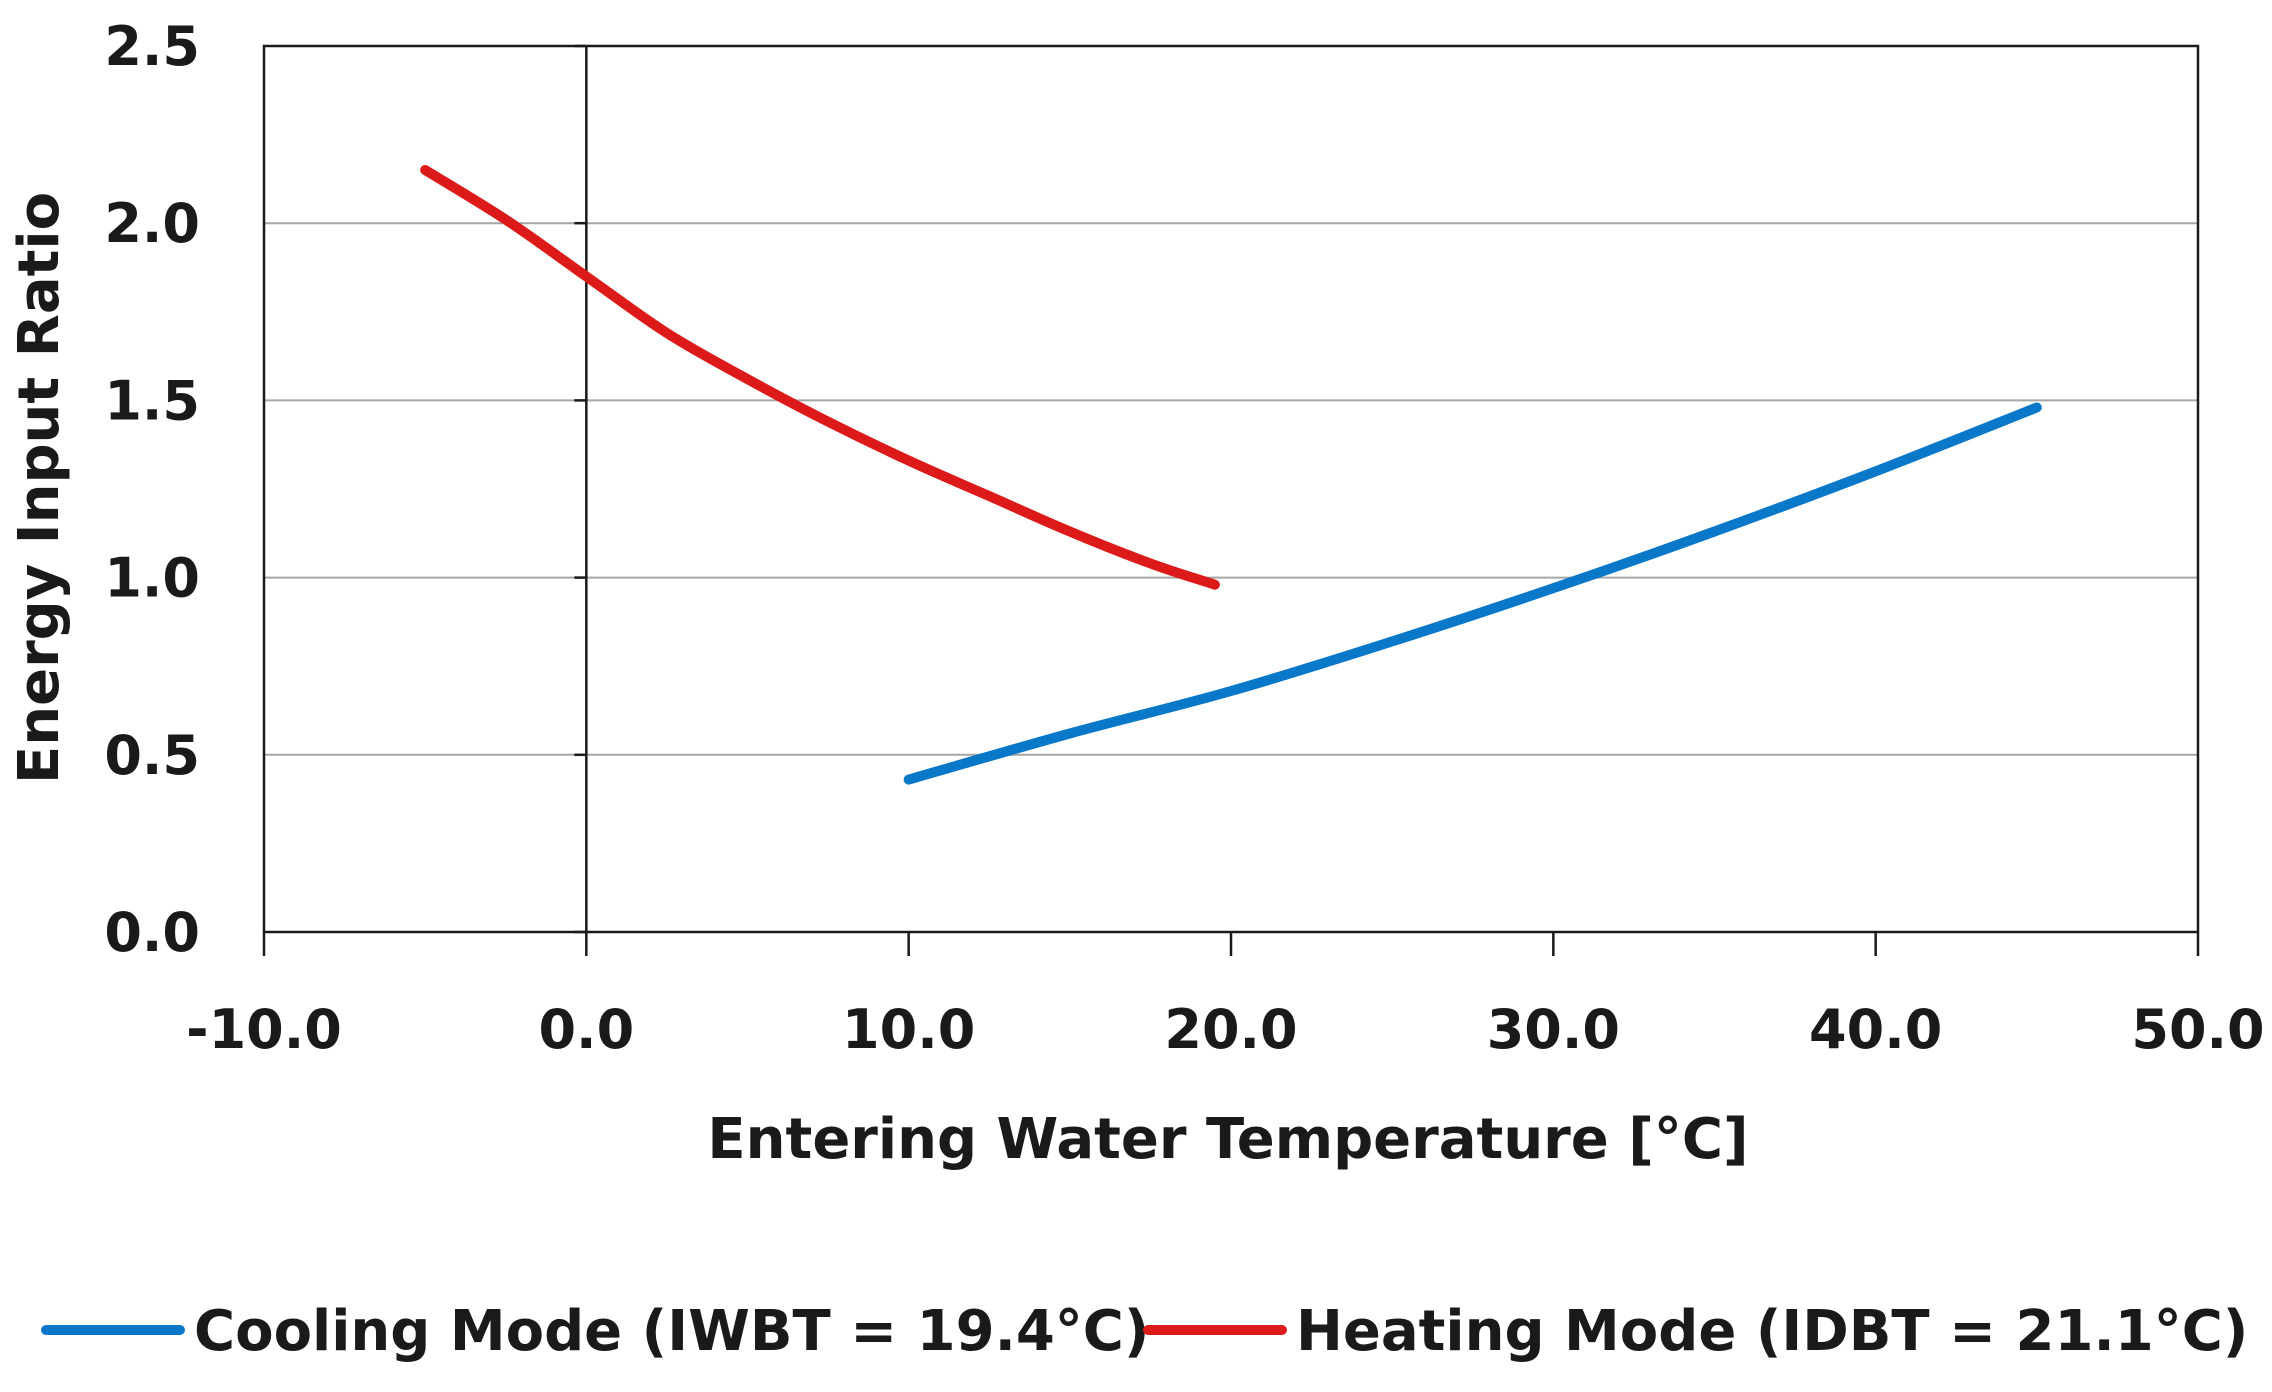 This screenshot has width=2272, height=1392. I want to click on x-tick-label-2: 10.0, so click(908, 1029).